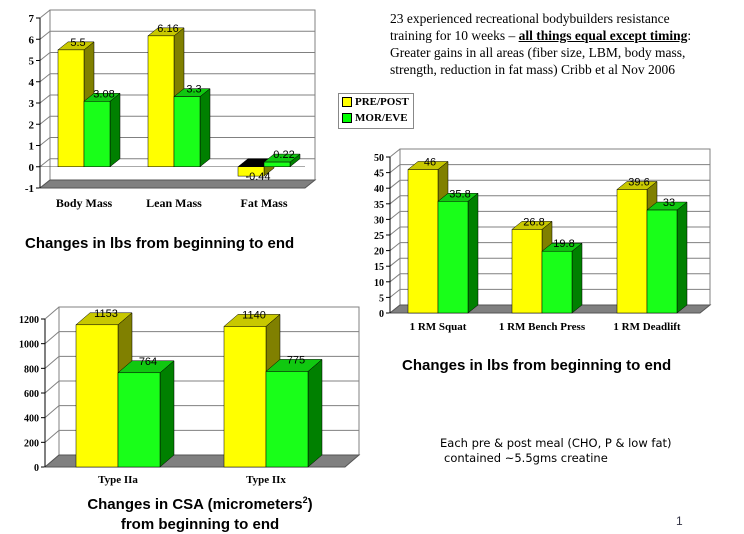 Image resolution: width=744 pixels, height=534 pixels. Describe the element at coordinates (689, 35) in the screenshot. I see `description-text: :` at that location.